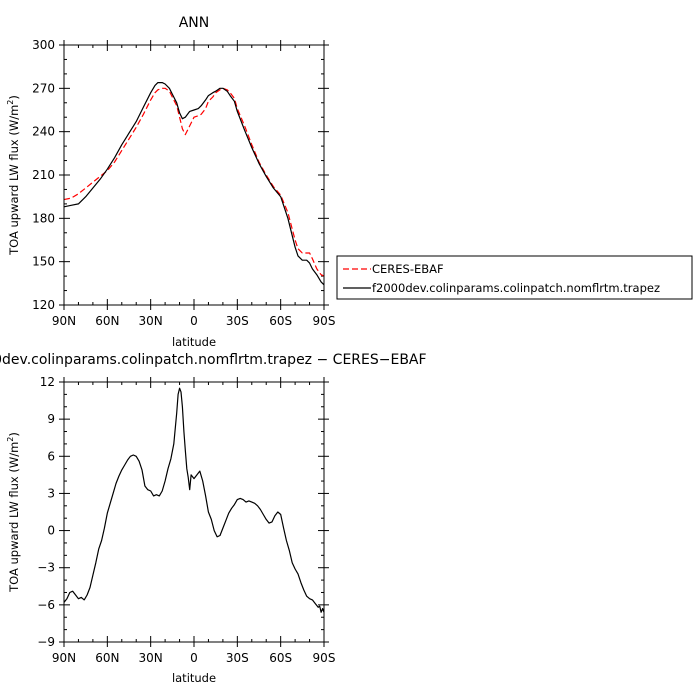  Describe the element at coordinates (47, 382) in the screenshot. I see `y-tick-label: 12` at that location.